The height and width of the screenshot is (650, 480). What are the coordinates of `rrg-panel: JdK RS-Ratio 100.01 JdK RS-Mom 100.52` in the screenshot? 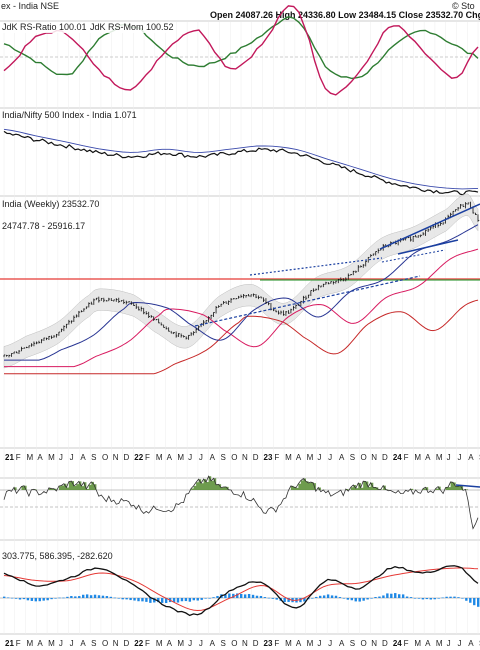 It's located at (240, 50).